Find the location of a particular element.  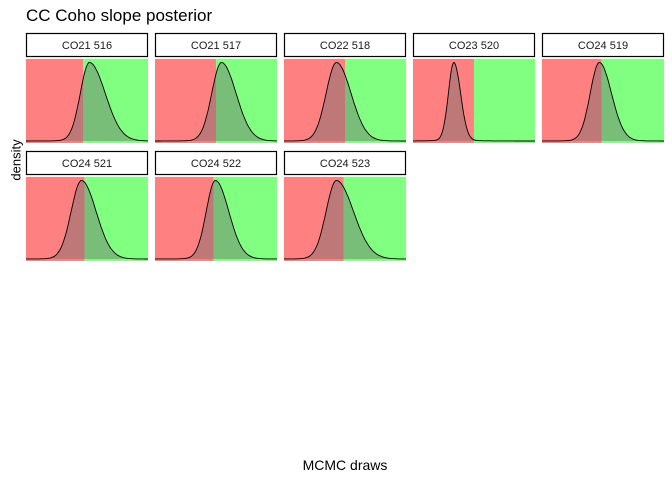

facet-panel: CO24 523 is located at coordinates (345, 205).